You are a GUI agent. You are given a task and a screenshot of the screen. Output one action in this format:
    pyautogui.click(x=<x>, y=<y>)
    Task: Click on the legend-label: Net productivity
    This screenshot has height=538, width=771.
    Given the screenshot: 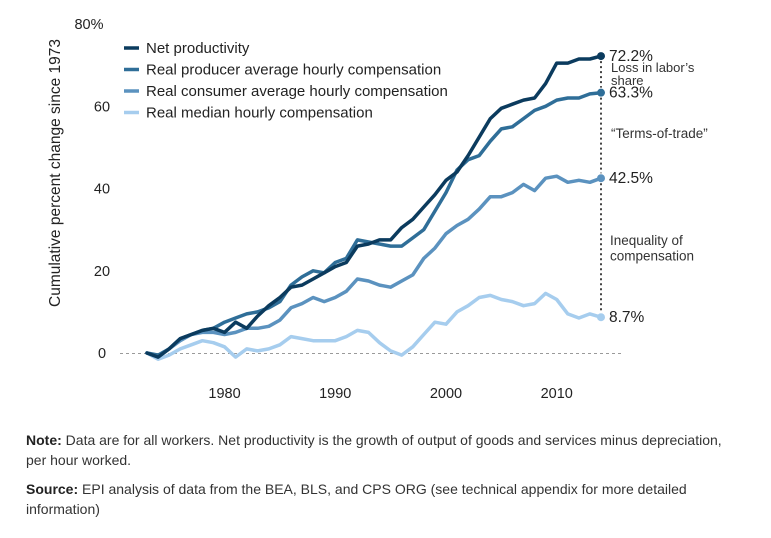 What is the action you would take?
    pyautogui.click(x=198, y=48)
    